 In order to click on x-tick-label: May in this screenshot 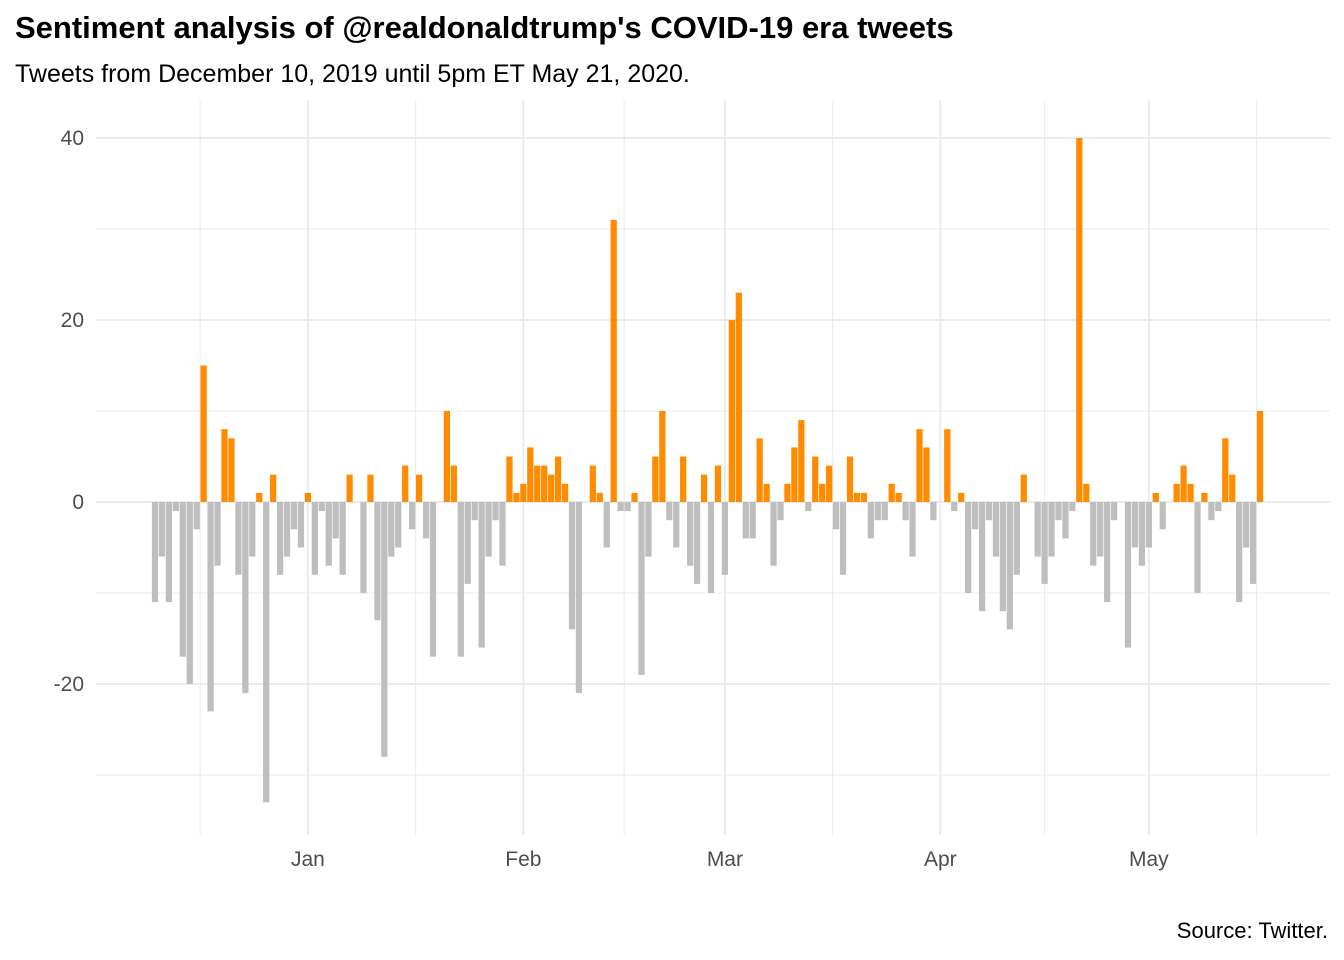, I will do `click(1149, 859)`.